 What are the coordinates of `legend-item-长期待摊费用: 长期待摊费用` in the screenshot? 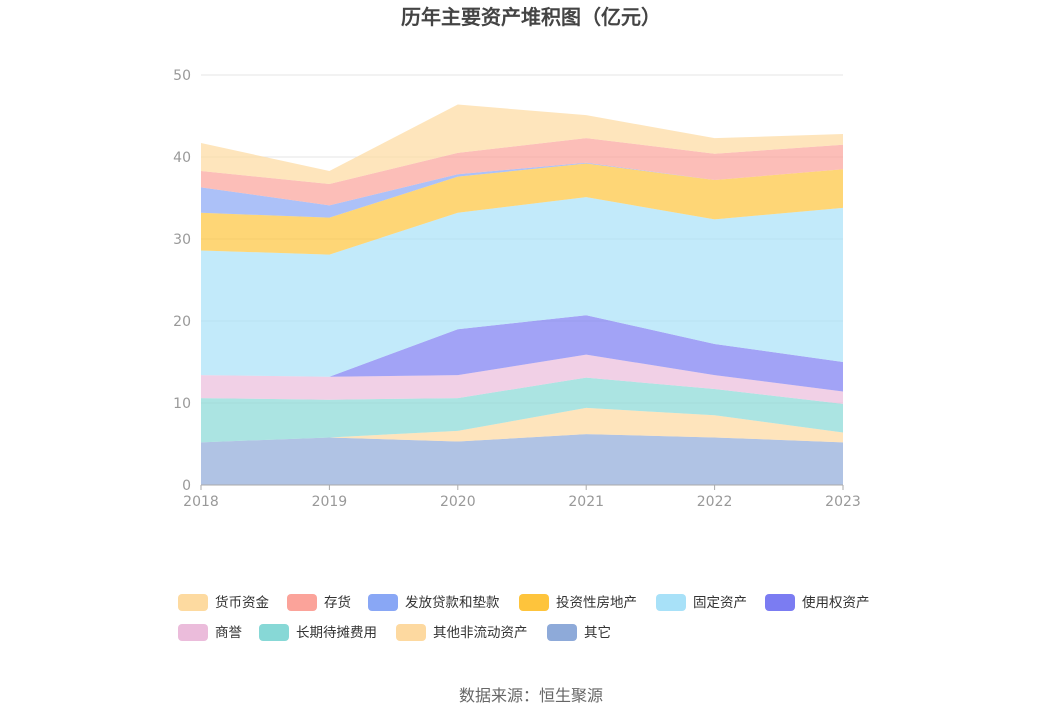 It's located at (318, 632).